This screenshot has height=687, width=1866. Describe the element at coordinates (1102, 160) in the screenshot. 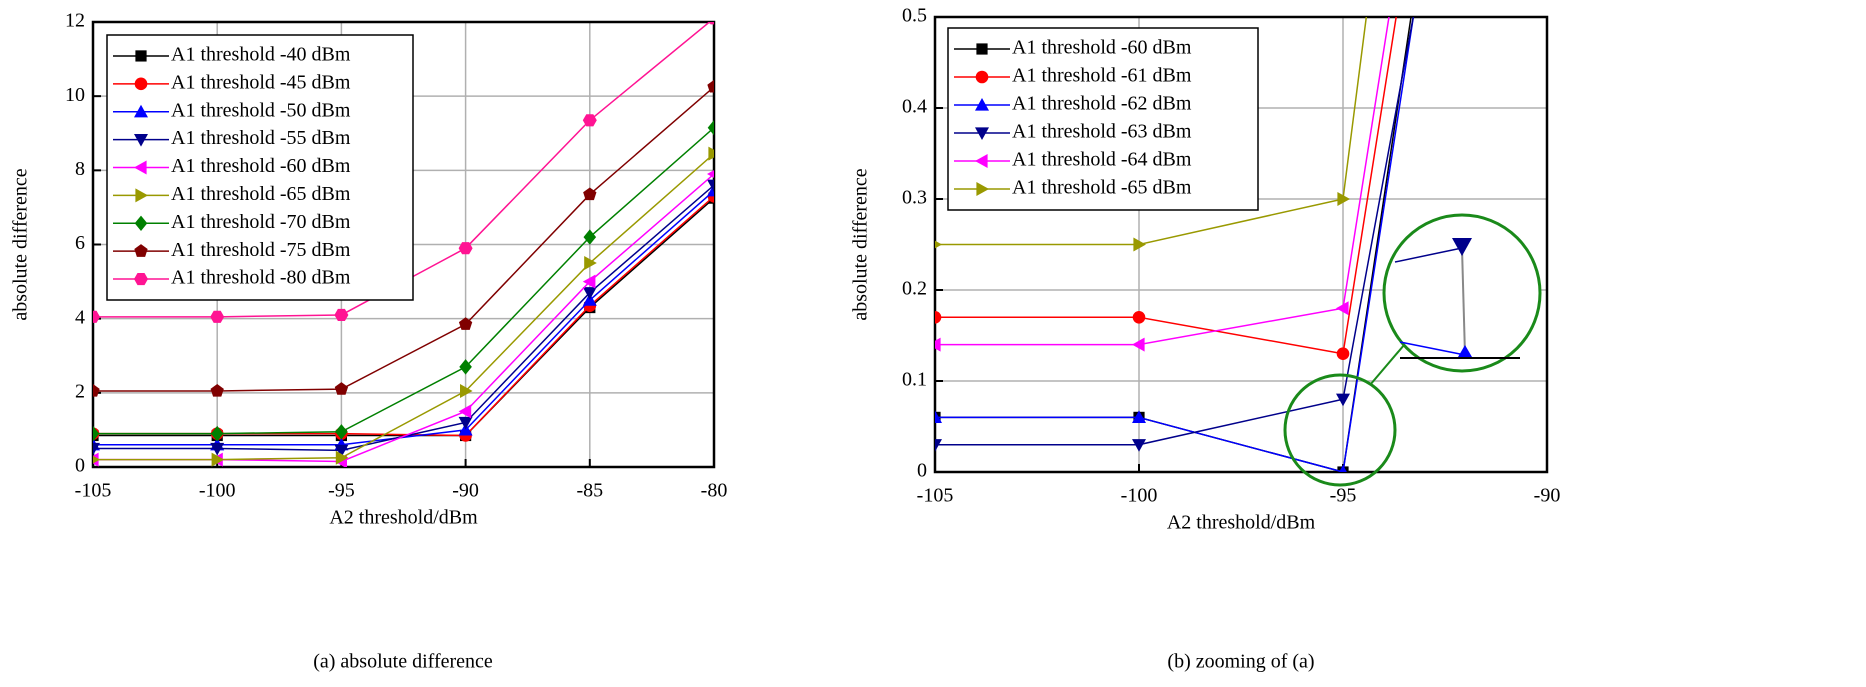

I see `legend-label: A1 threshold -64 dBm` at that location.